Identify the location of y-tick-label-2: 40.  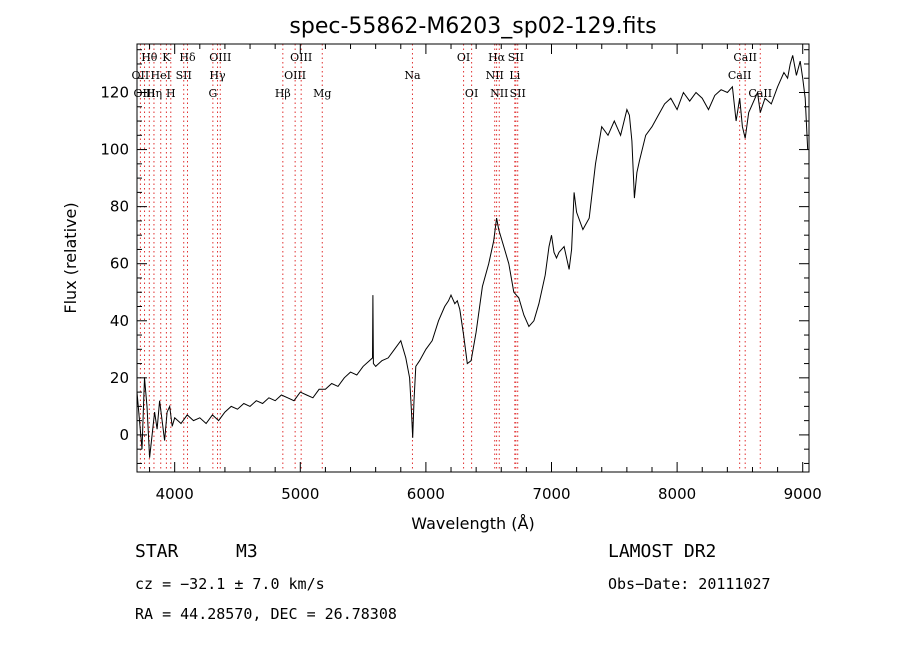
(119, 321).